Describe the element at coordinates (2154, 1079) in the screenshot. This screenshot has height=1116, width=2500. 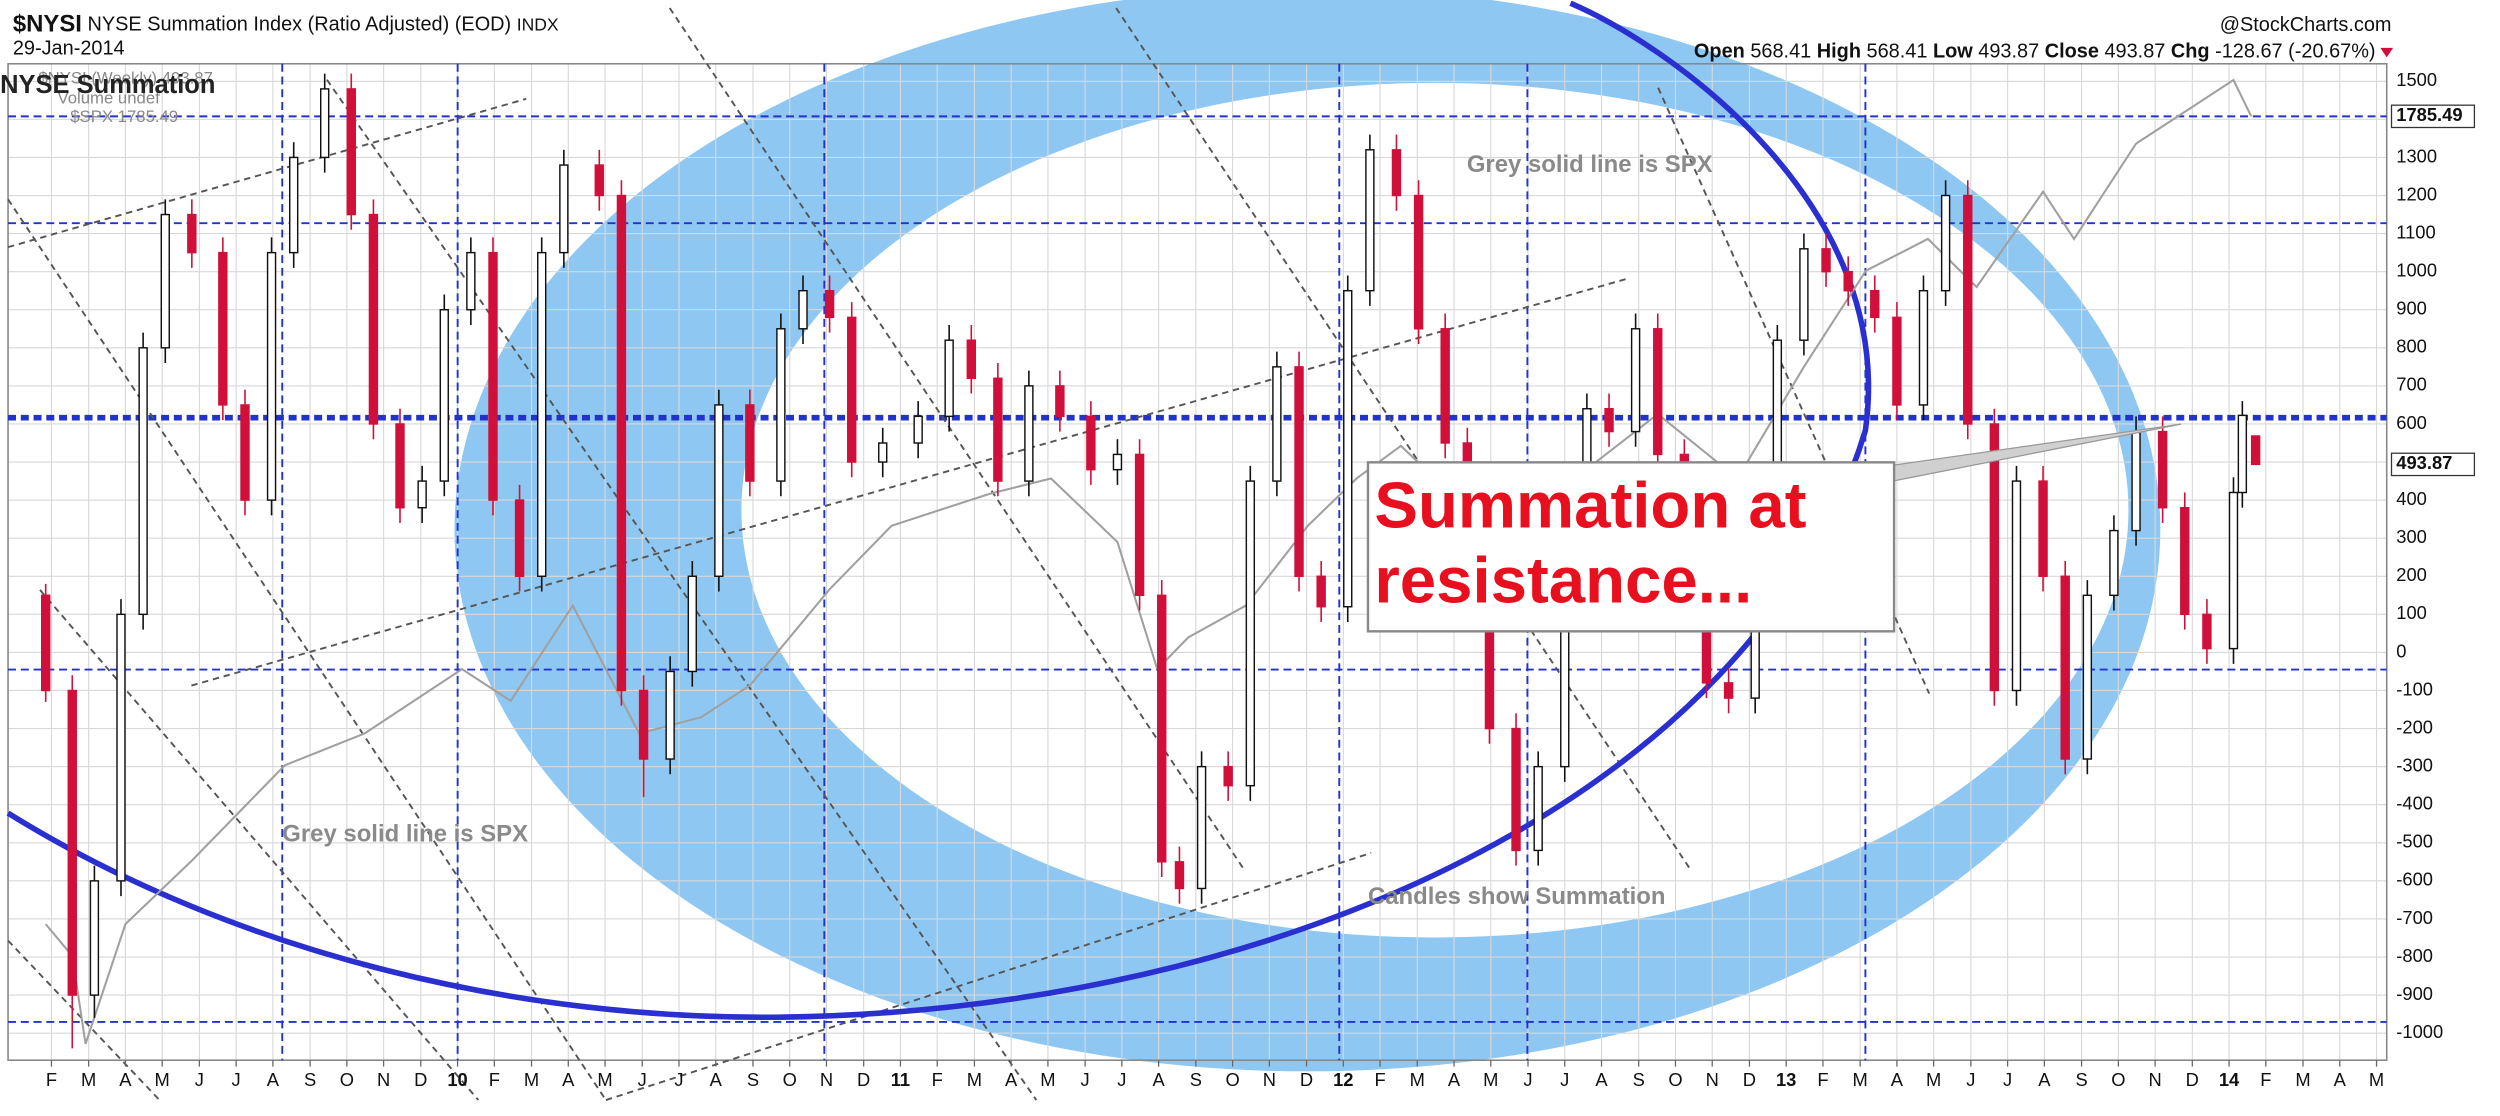
I see `x-tick-label: N` at that location.